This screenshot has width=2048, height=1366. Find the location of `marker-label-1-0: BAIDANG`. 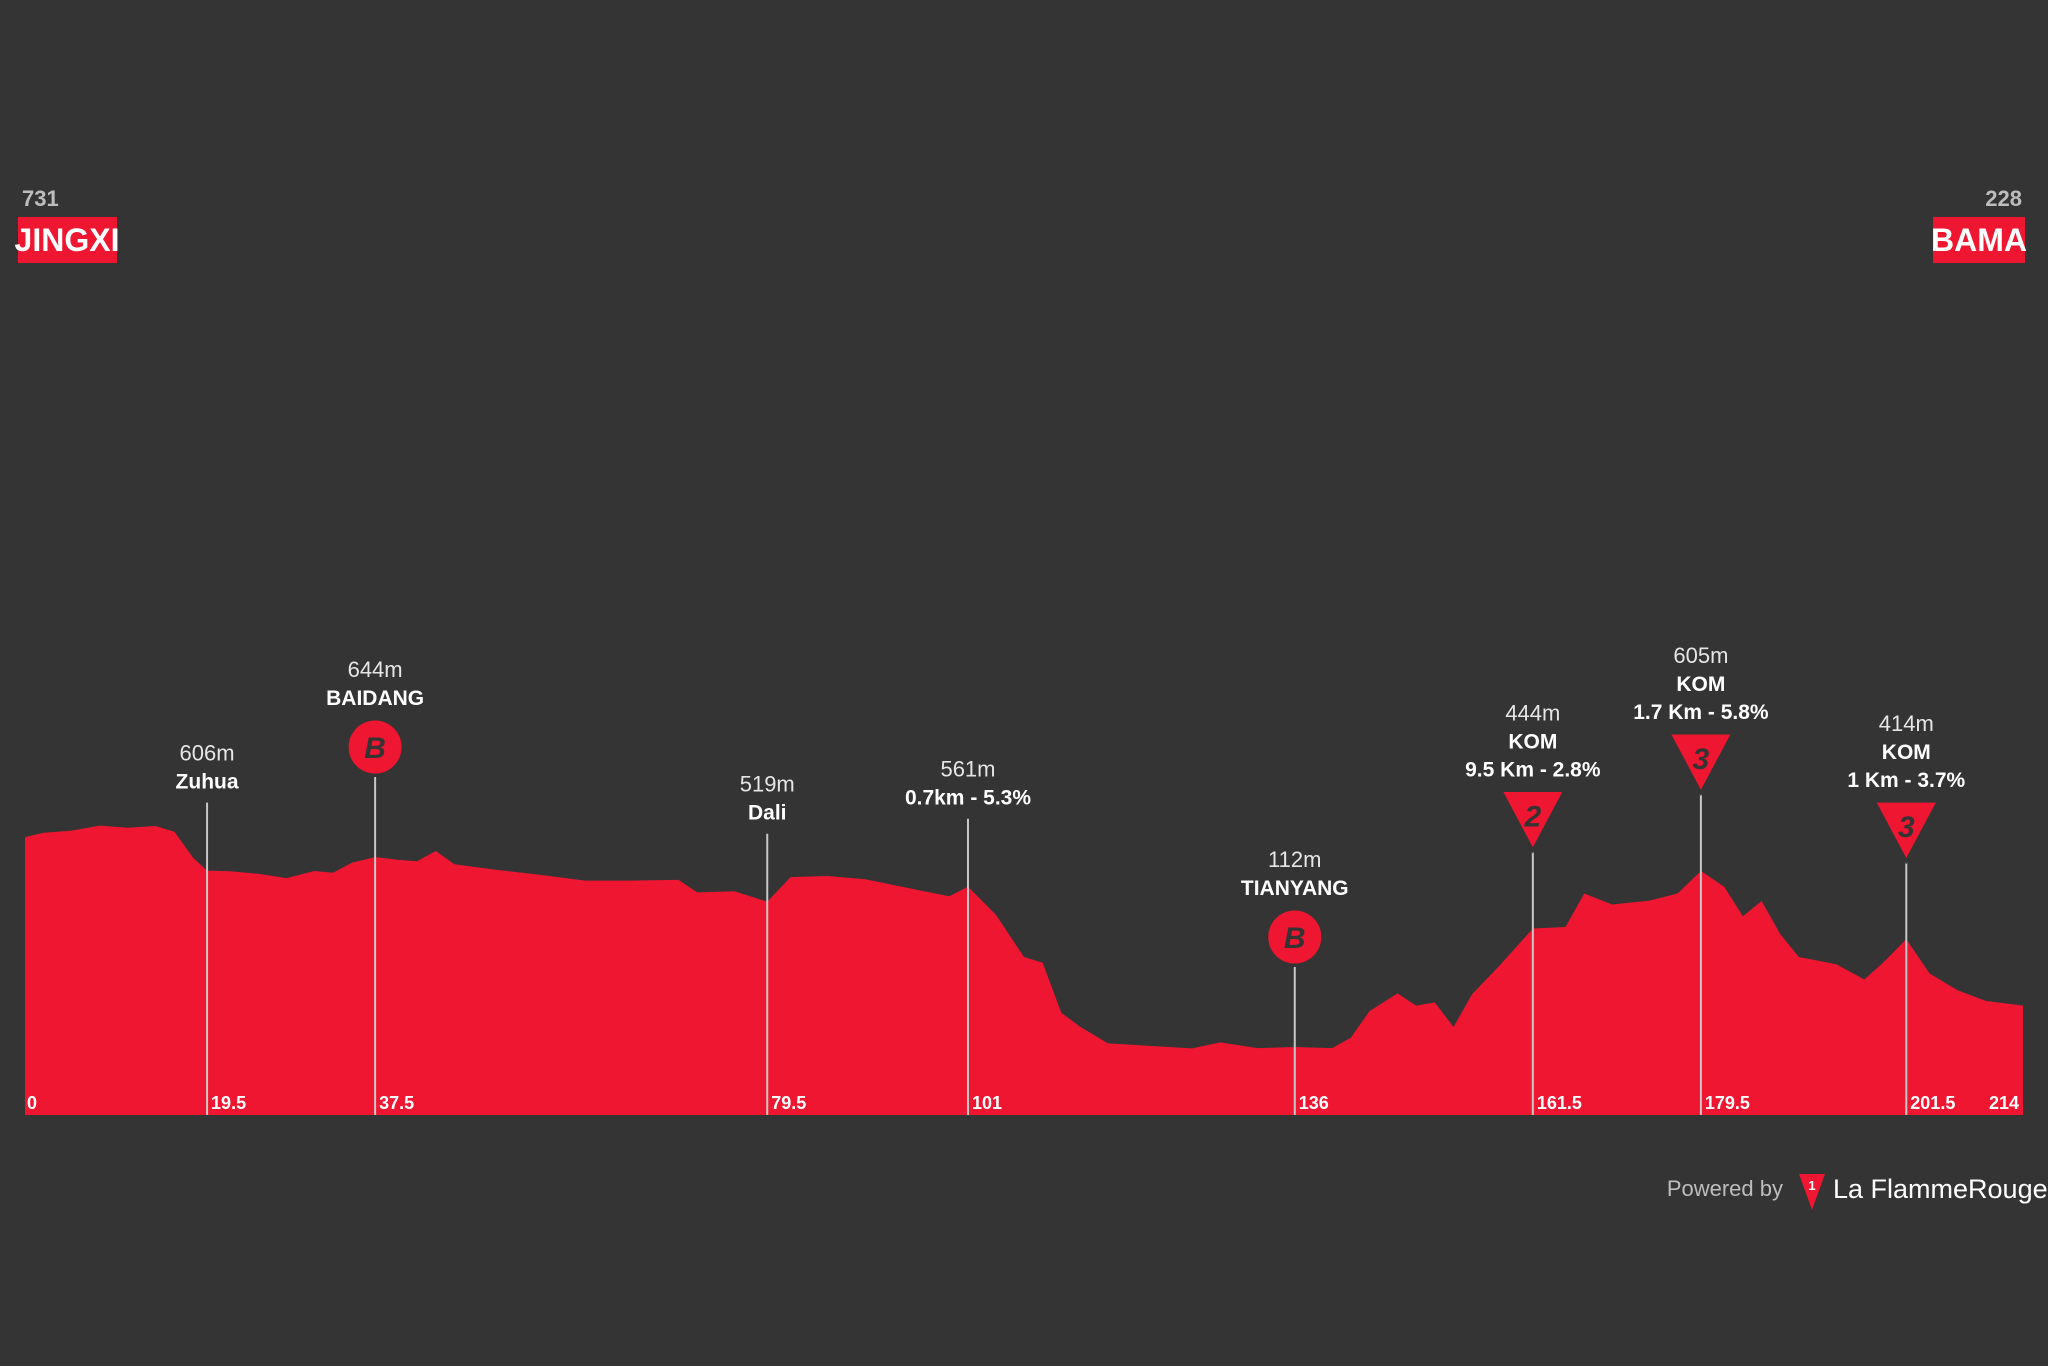

marker-label-1-0: BAIDANG is located at coordinates (375, 698).